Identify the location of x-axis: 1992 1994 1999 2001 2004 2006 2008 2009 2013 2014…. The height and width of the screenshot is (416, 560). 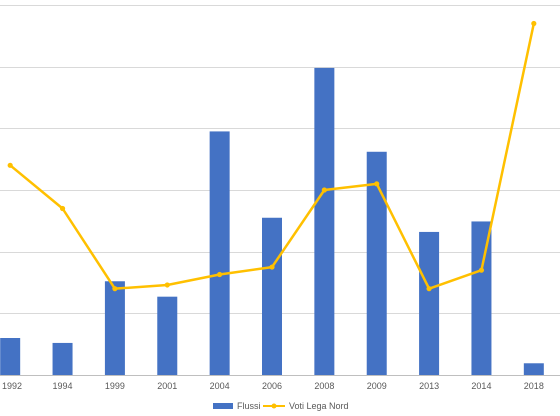
(273, 386).